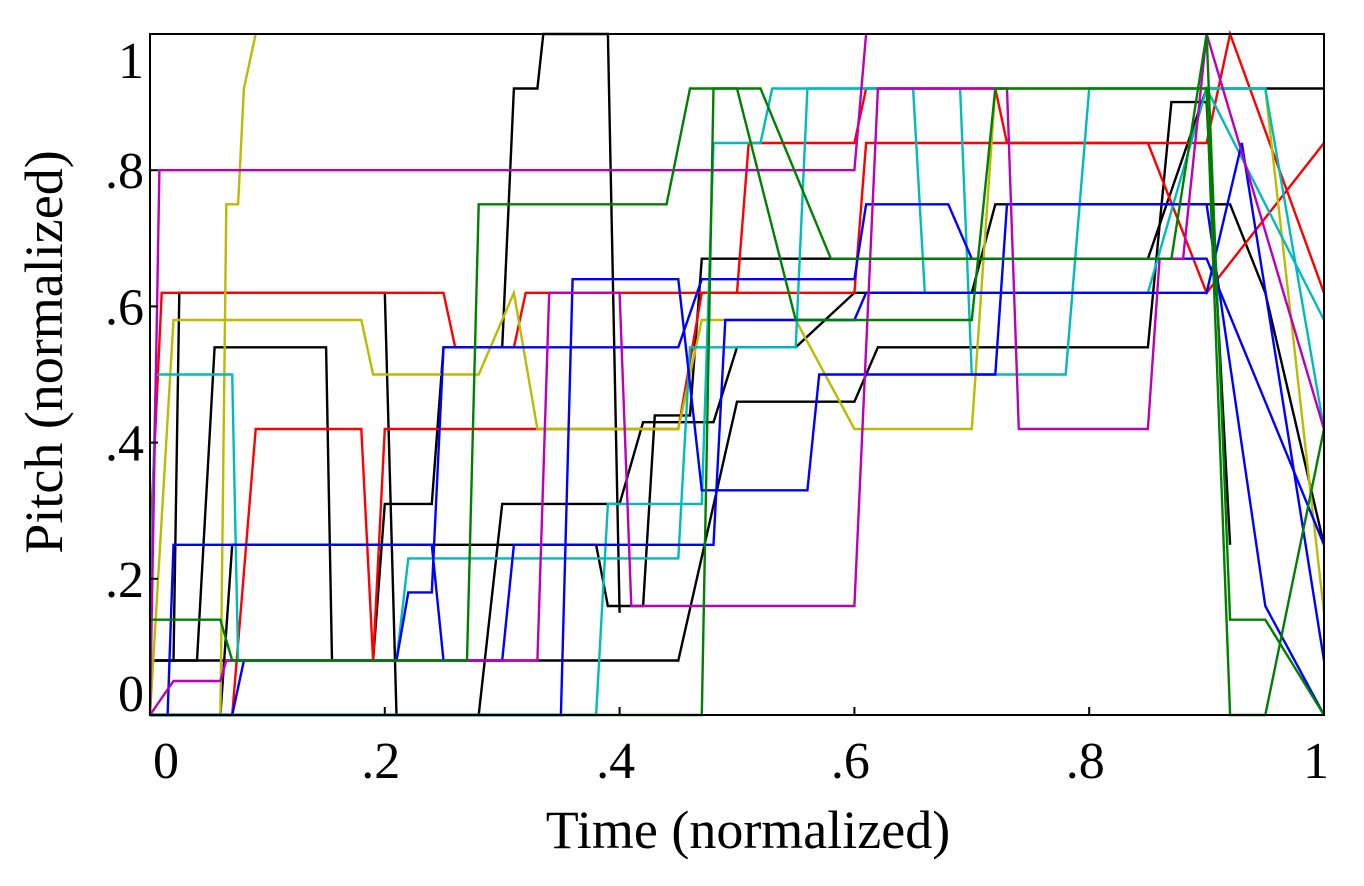 Image resolution: width=1364 pixels, height=886 pixels. I want to click on x-tick-label: .4, so click(615, 761).